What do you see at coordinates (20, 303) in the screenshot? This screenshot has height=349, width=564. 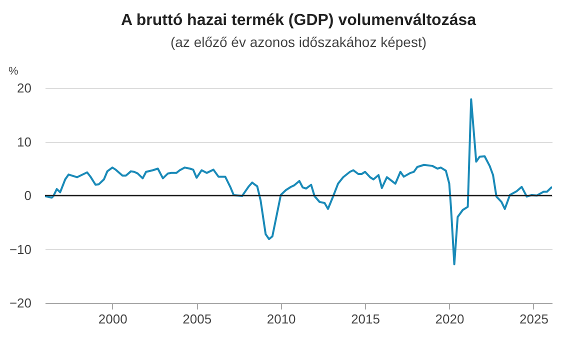 I see `y-tick-label: −20` at bounding box center [20, 303].